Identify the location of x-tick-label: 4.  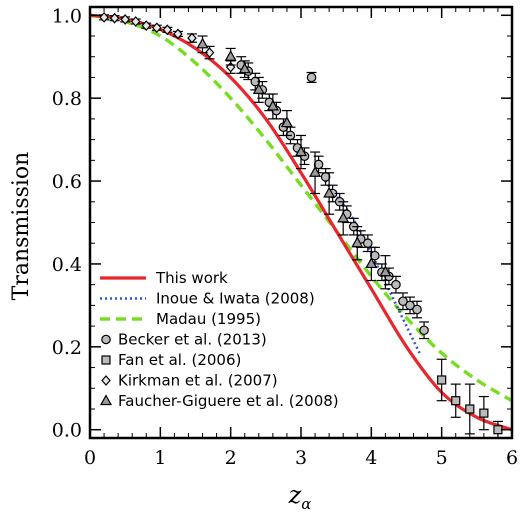
(371, 458).